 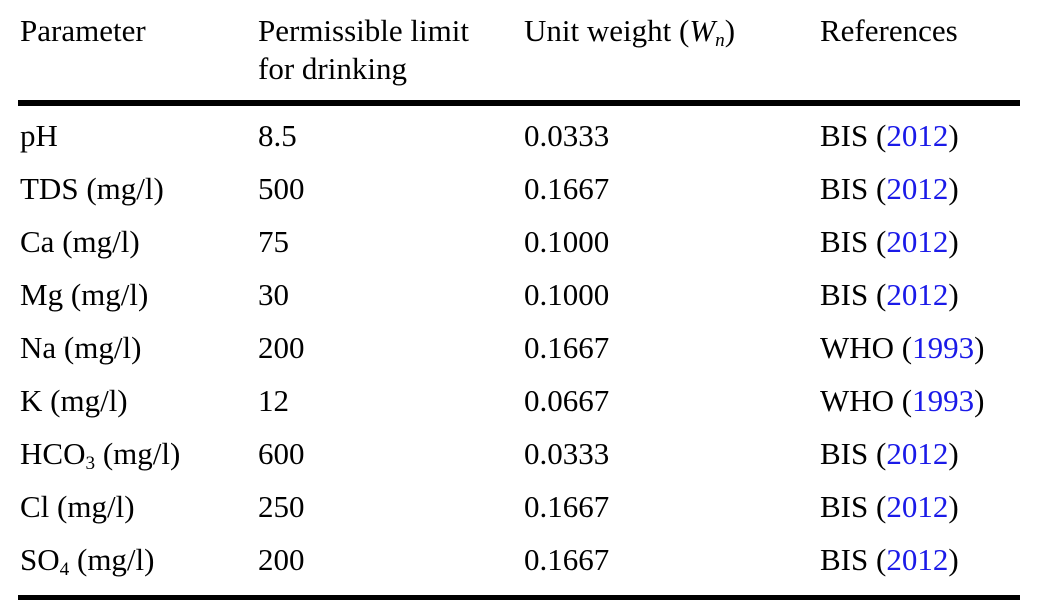 What do you see at coordinates (273, 294) in the screenshot?
I see `permissible-limit-cell: 30` at bounding box center [273, 294].